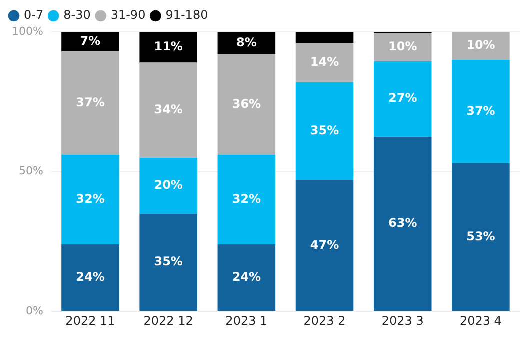 The width and height of the screenshot is (530, 338). Describe the element at coordinates (247, 321) in the screenshot. I see `x-tick-label: 2023 1` at that location.